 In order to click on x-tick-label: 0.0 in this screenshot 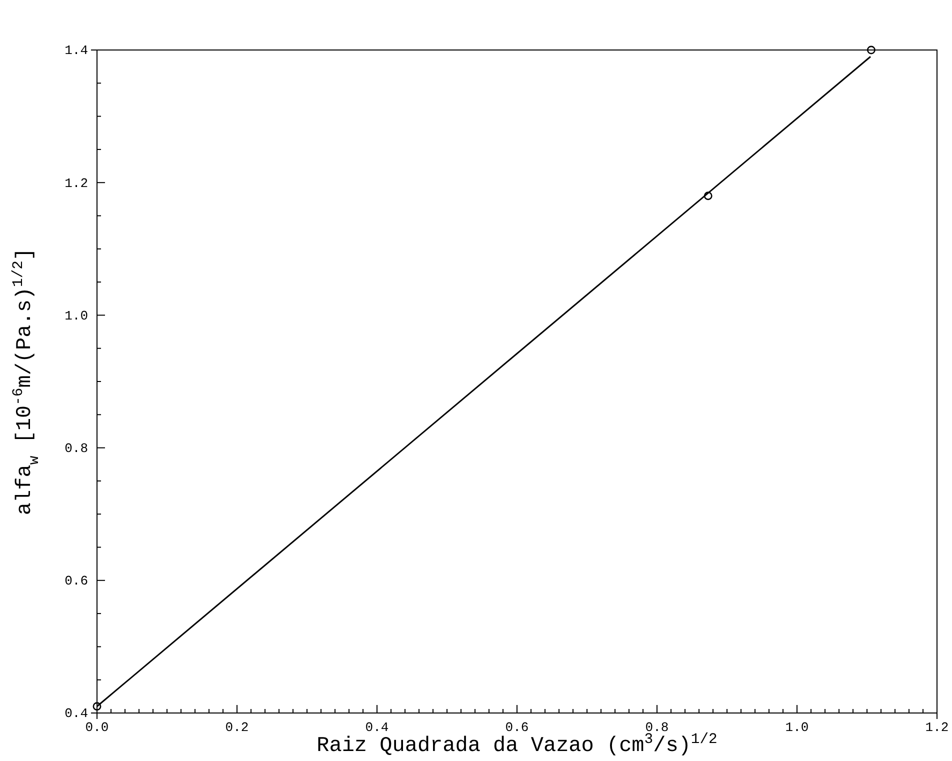, I will do `click(97, 728)`.